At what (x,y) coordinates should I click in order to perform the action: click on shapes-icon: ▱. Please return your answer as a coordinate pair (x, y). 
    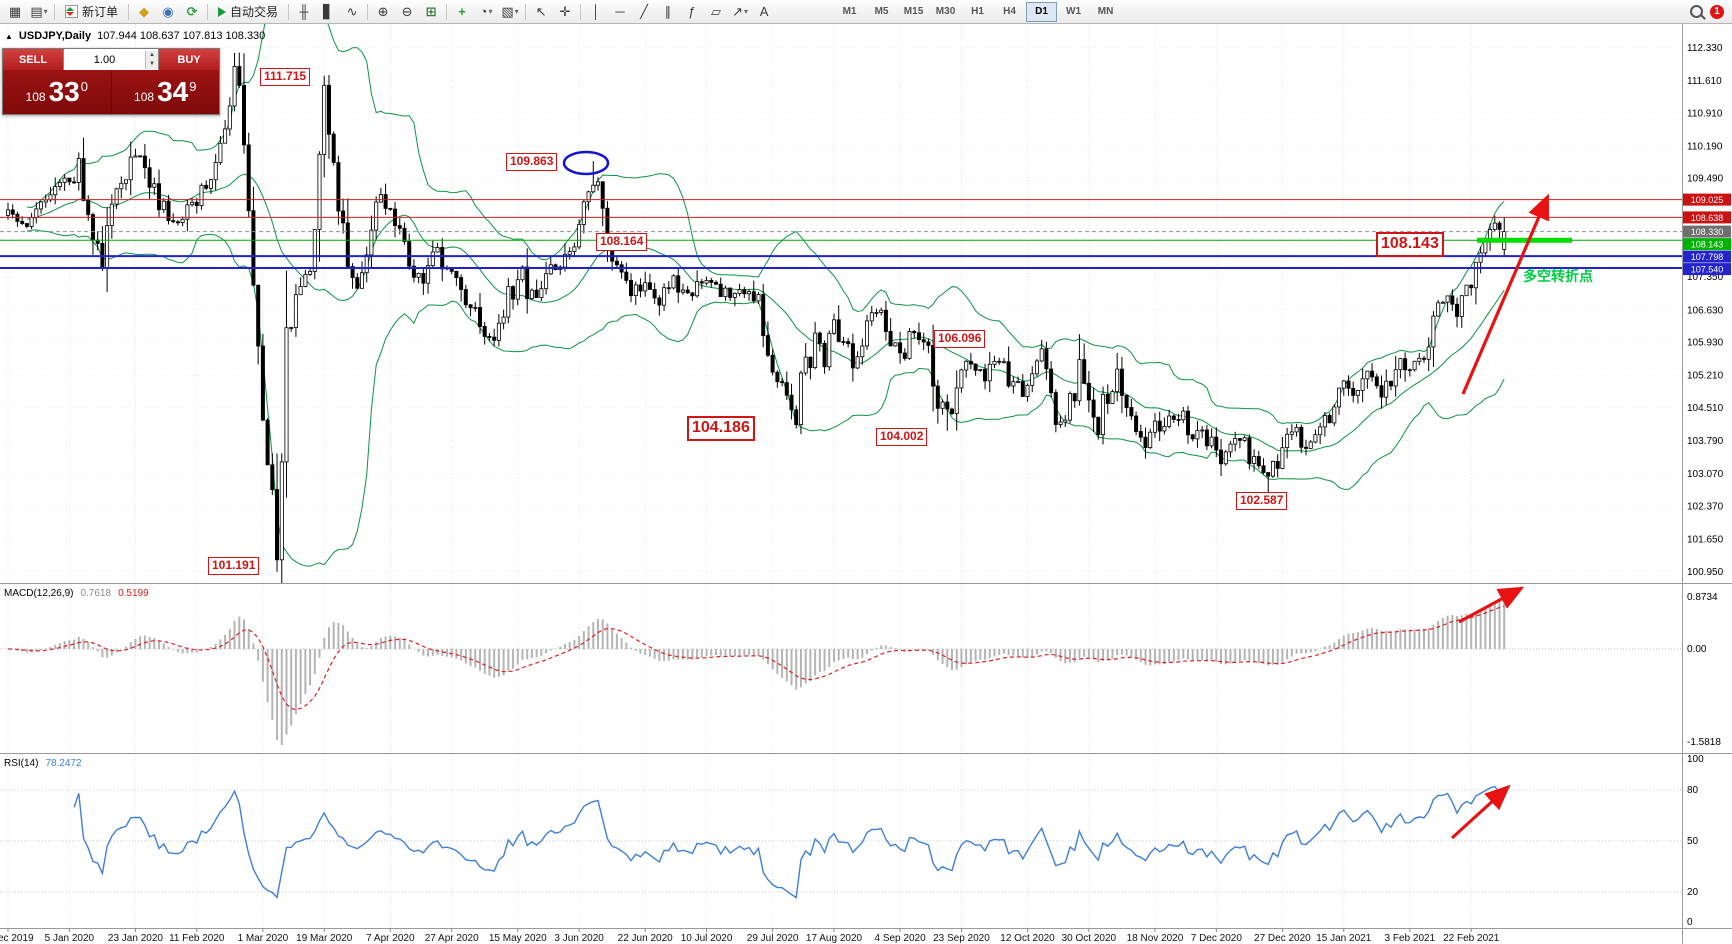
    Looking at the image, I should click on (716, 12).